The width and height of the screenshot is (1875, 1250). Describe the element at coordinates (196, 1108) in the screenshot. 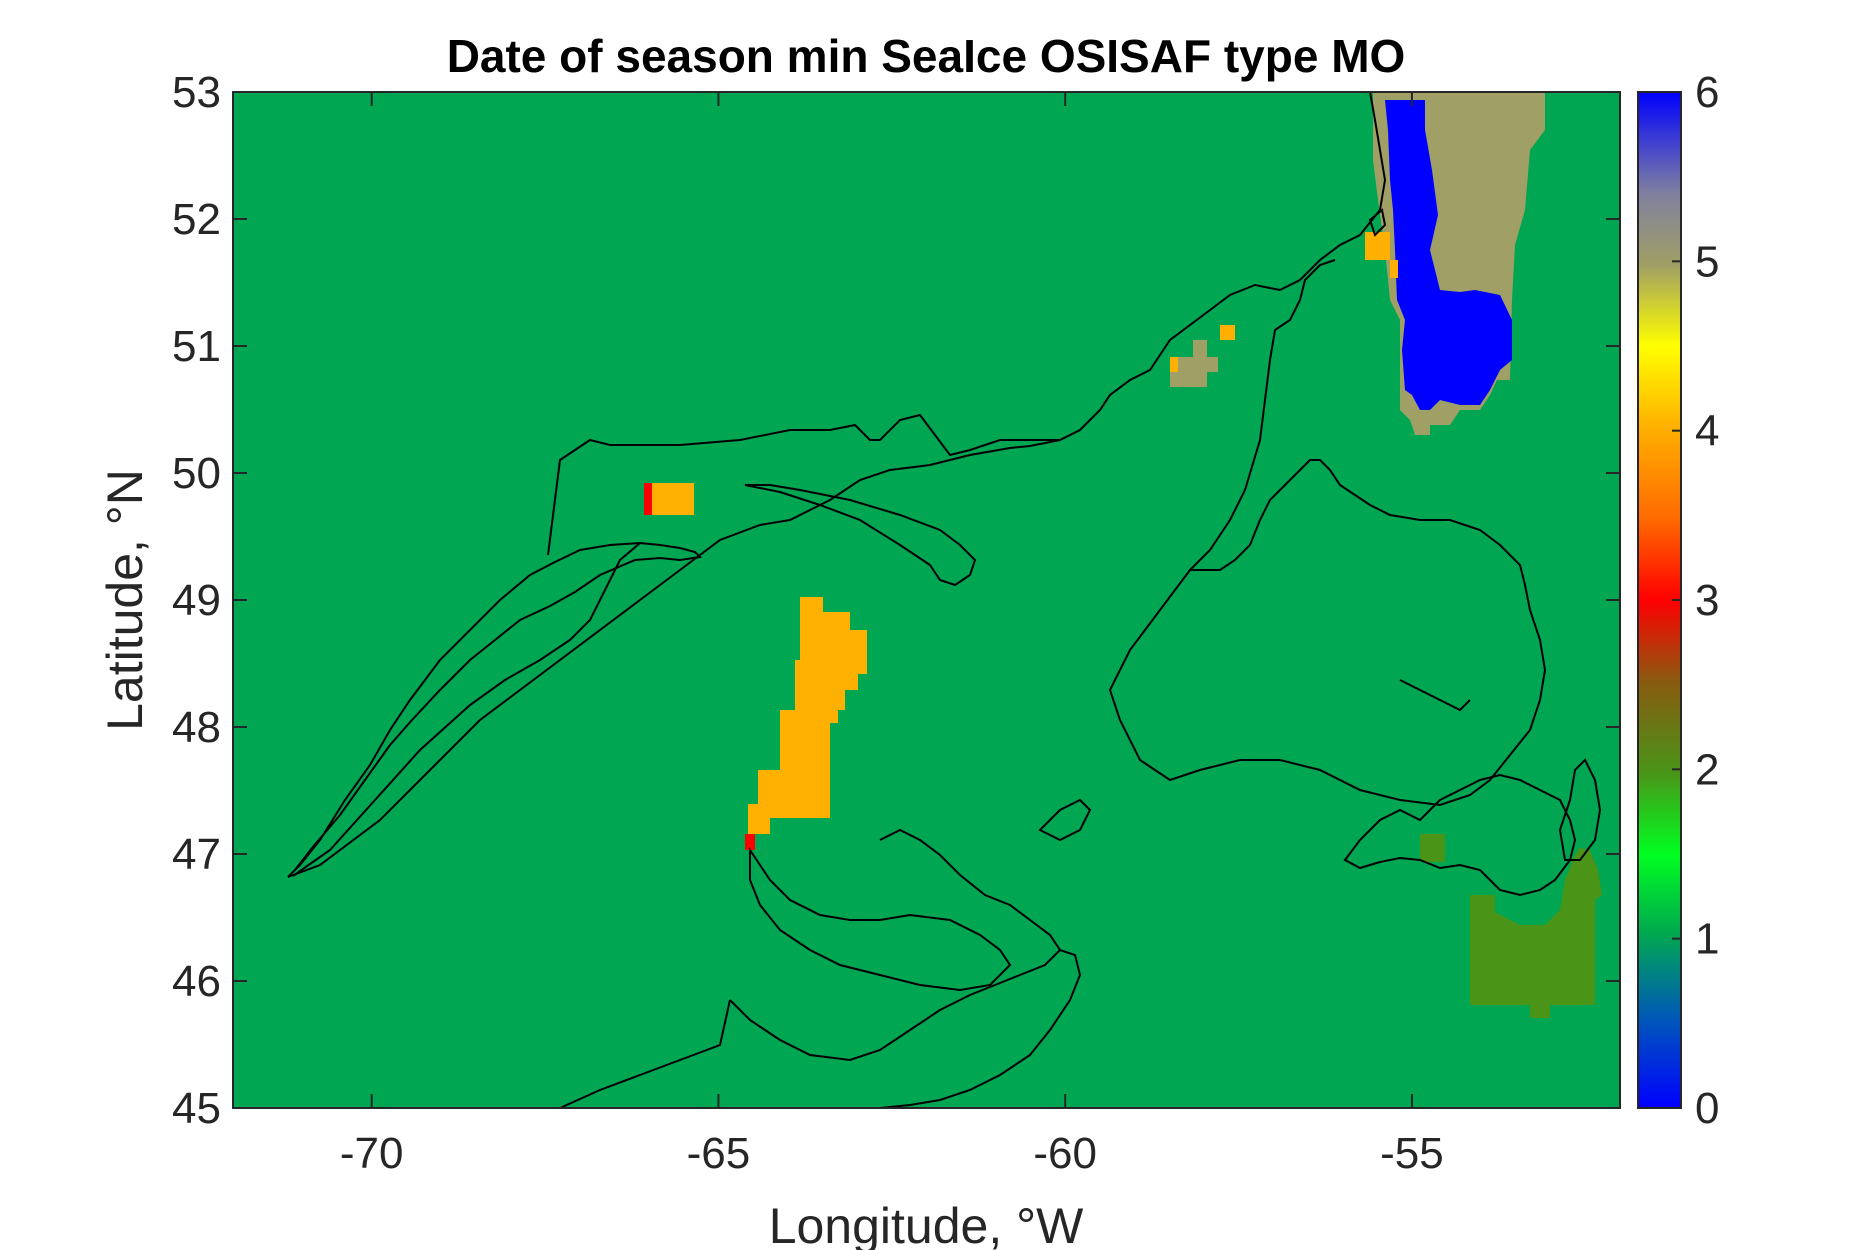

I see `y-tick-label: 45` at that location.